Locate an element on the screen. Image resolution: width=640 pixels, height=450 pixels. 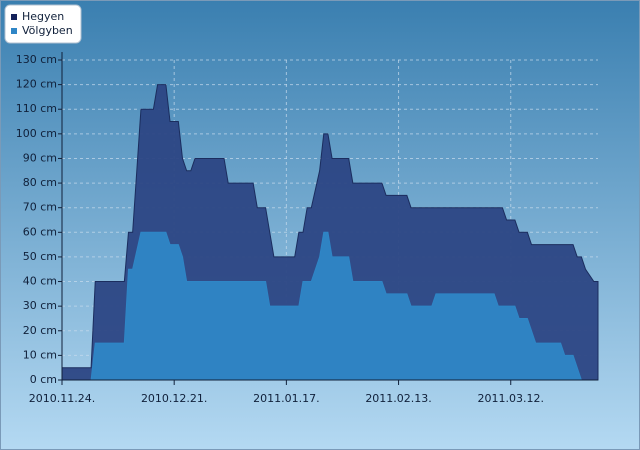
y-tick-label: 60 cm is located at coordinates (40, 231).